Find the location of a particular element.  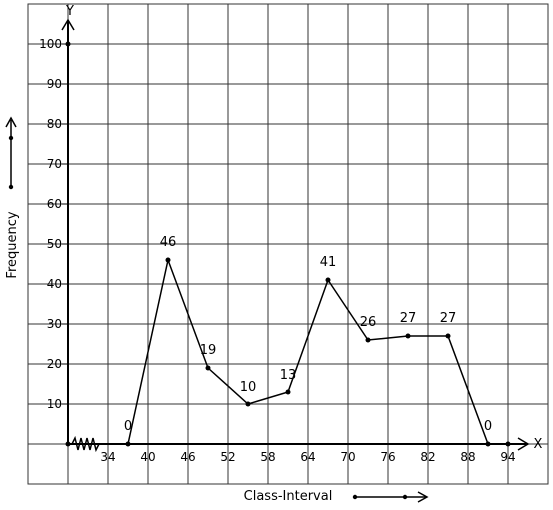

x-tick-label: 46 is located at coordinates (187, 457).